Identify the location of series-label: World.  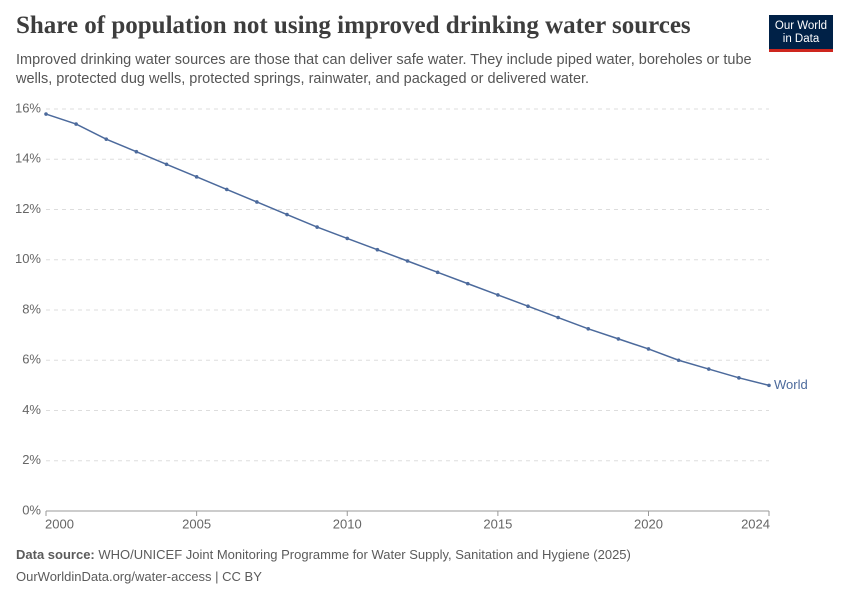
(791, 384).